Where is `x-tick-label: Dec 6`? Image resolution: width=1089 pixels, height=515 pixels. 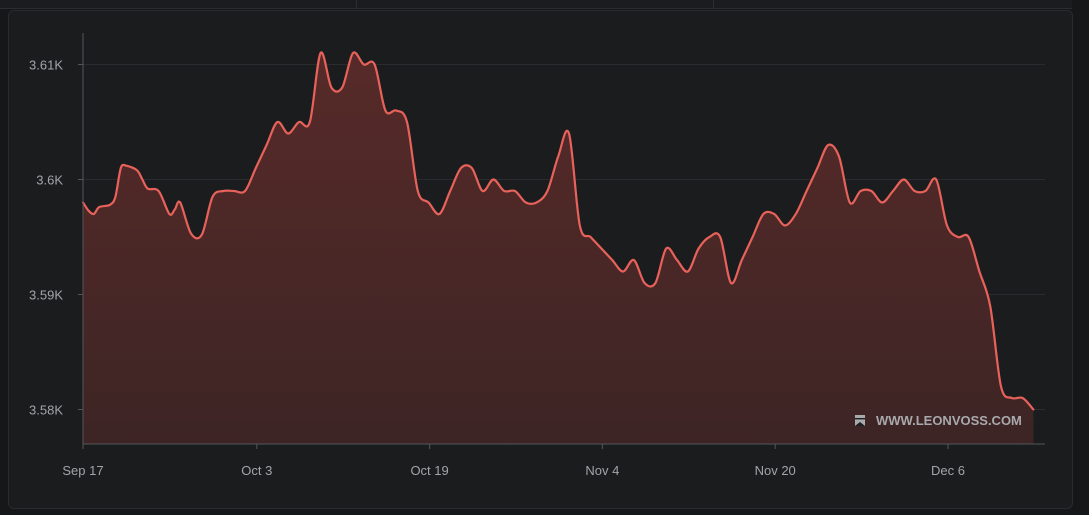 x-tick-label: Dec 6 is located at coordinates (948, 470).